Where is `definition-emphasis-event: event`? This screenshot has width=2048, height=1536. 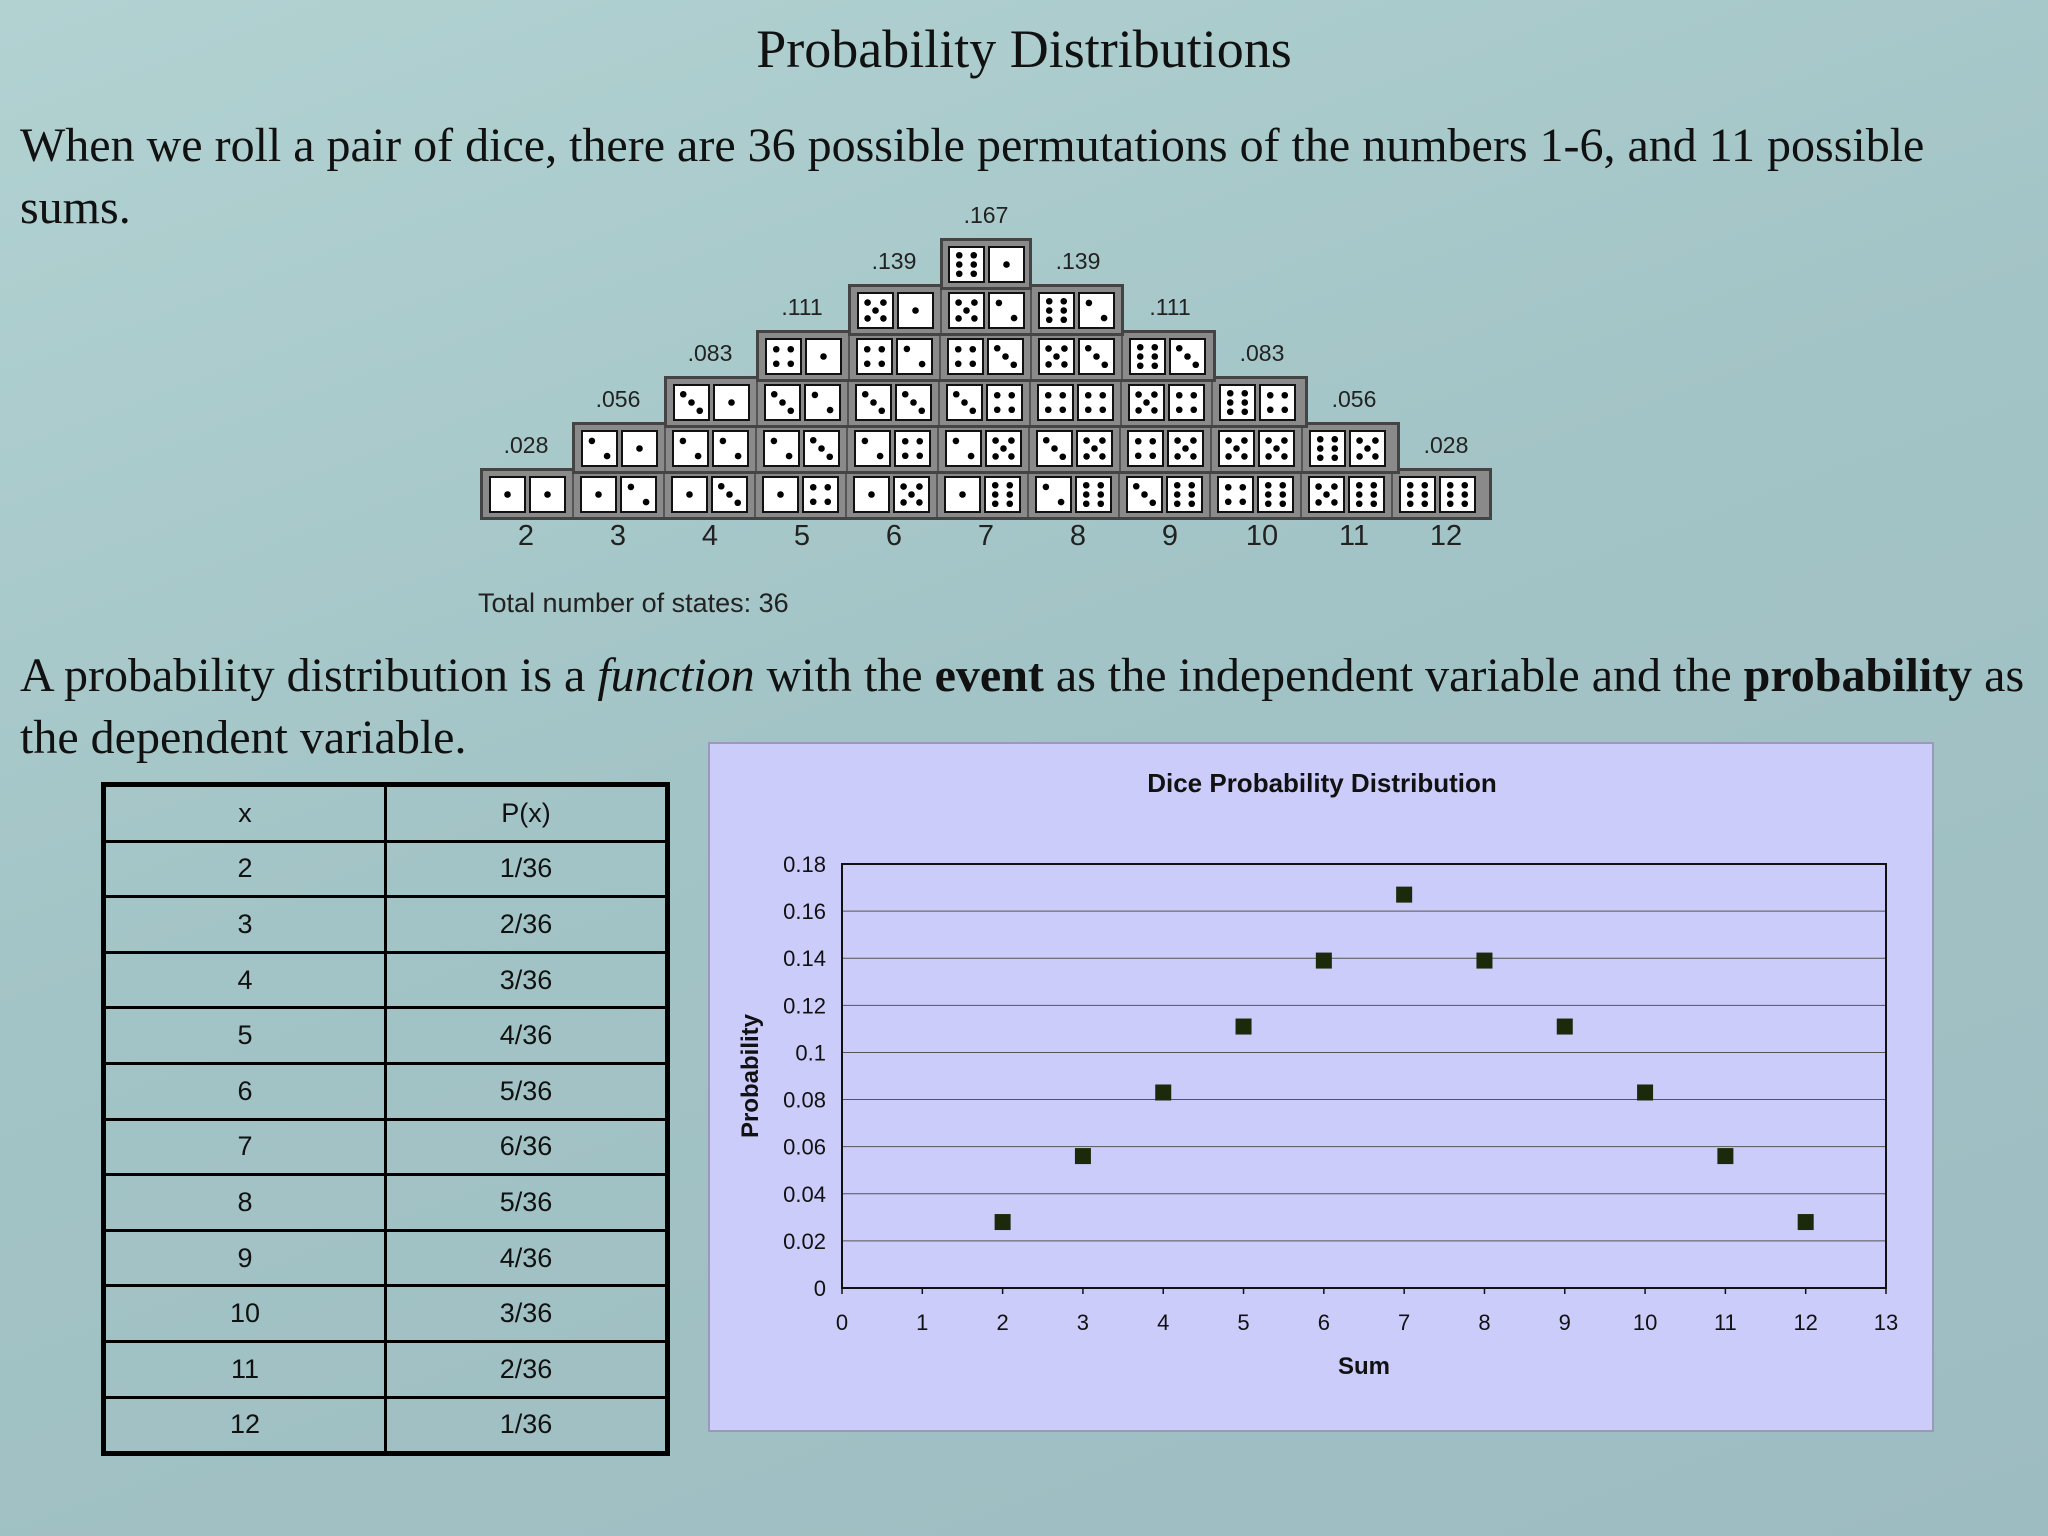
definition-emphasis-event: event is located at coordinates (989, 675).